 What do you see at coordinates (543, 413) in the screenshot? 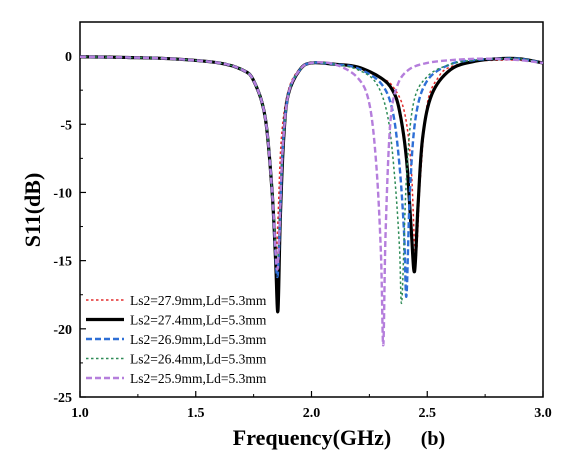
I see `x-tick-label: 3.0` at bounding box center [543, 413].